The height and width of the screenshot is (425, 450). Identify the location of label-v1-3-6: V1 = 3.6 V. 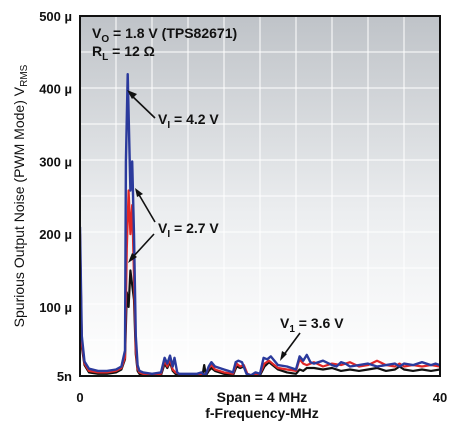
(312, 325).